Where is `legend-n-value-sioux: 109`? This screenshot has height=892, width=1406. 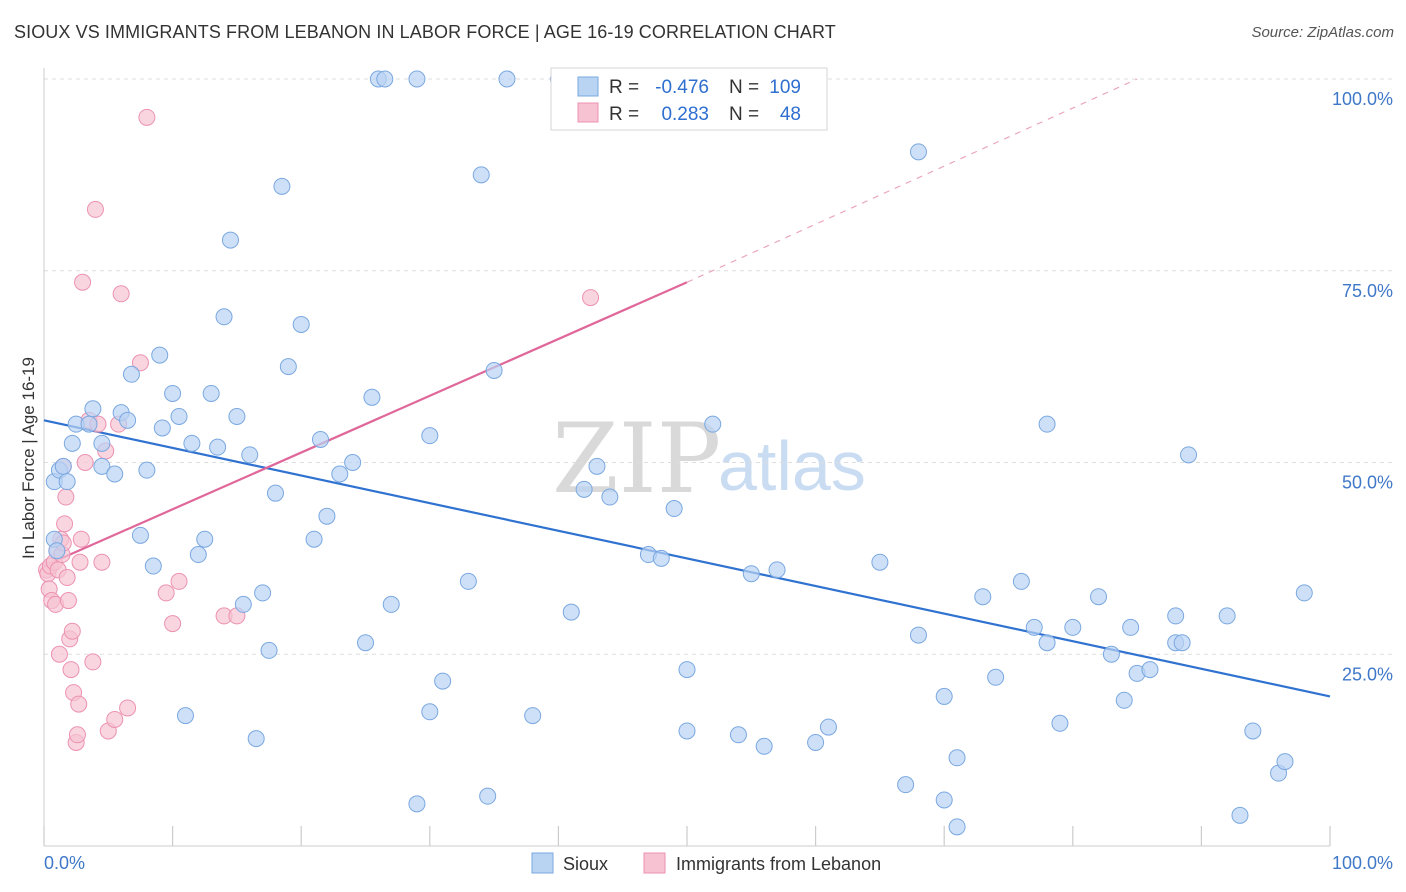 legend-n-value-sioux: 109 is located at coordinates (785, 87).